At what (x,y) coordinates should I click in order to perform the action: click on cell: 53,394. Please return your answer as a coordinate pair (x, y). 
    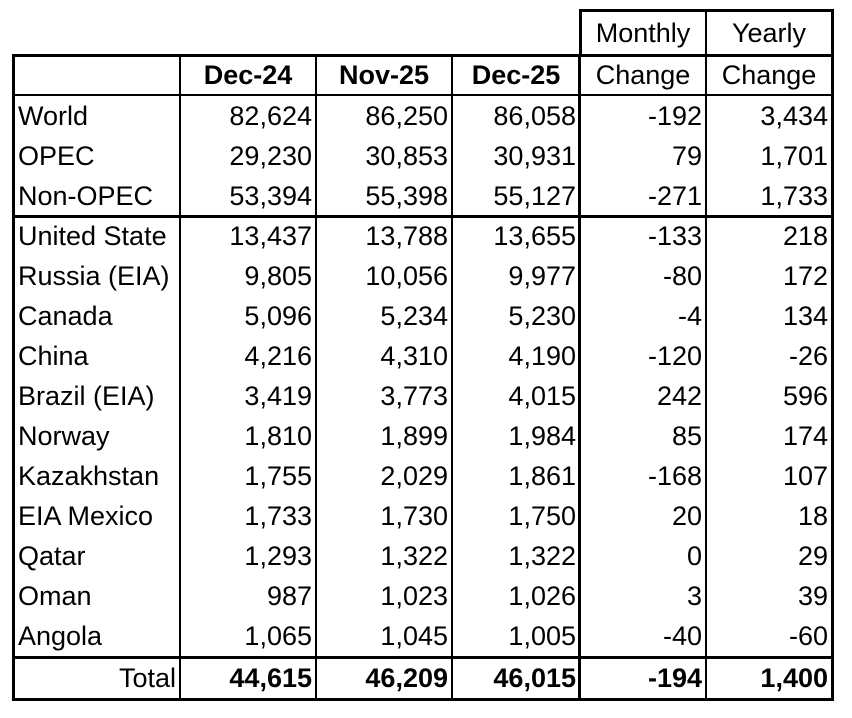
    Looking at the image, I should click on (270, 196).